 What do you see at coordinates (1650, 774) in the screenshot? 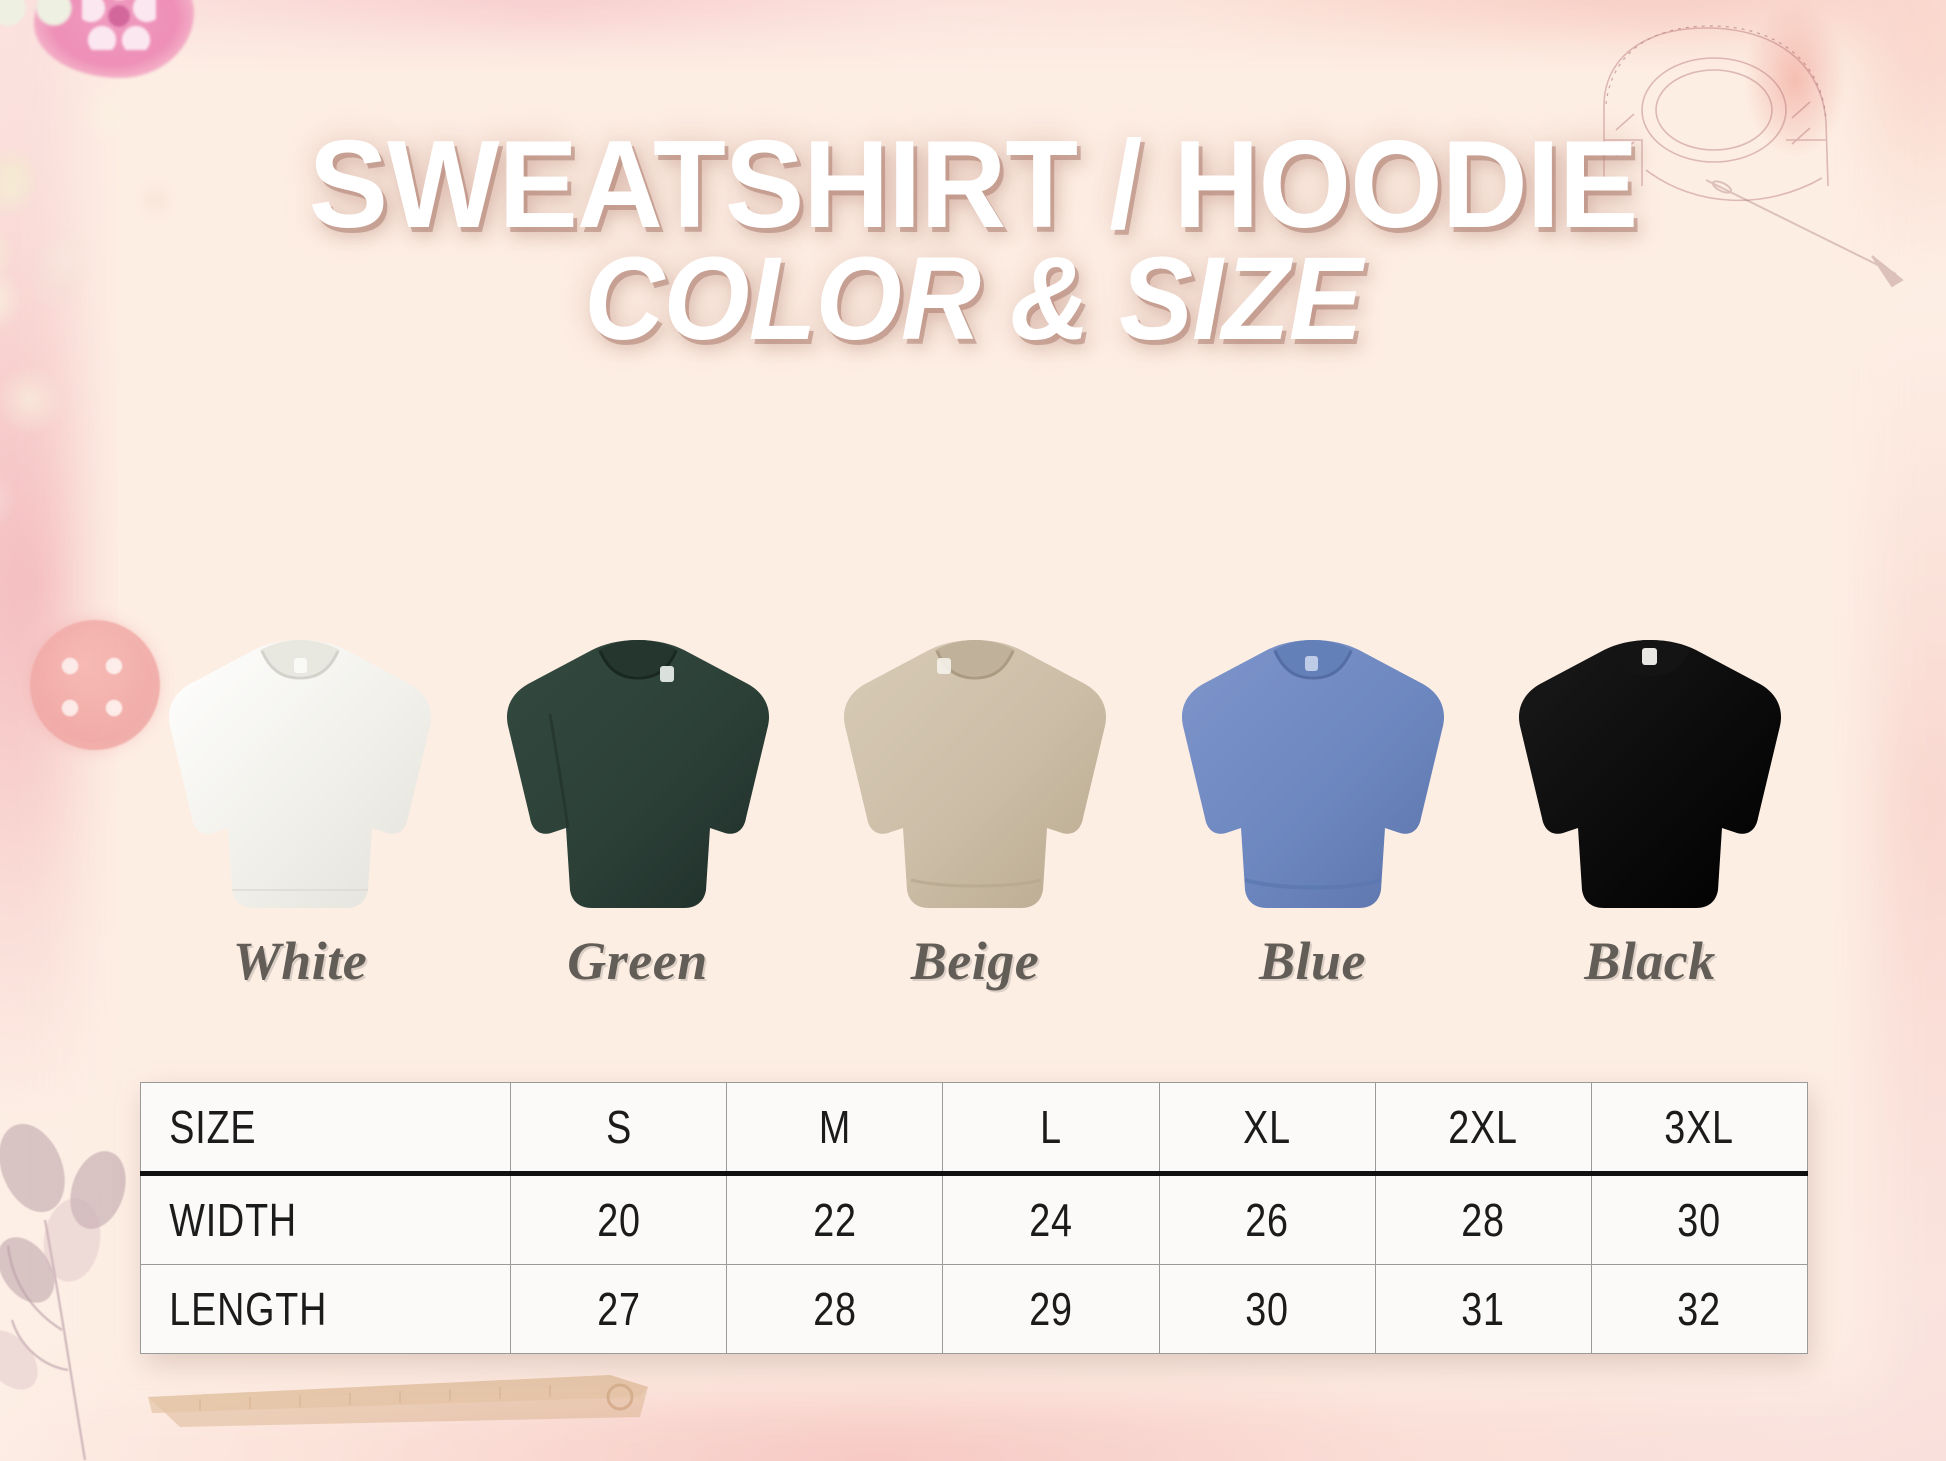
I see `sweatshirt-icon-black` at bounding box center [1650, 774].